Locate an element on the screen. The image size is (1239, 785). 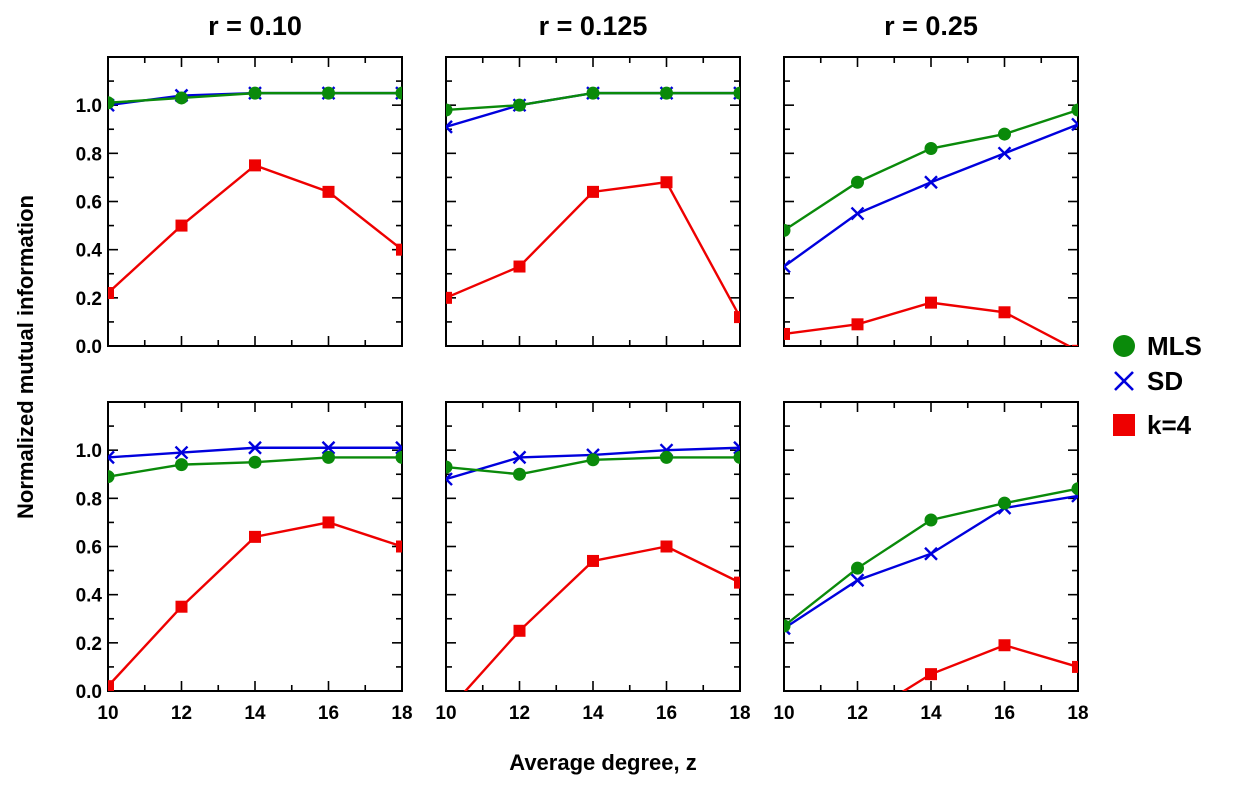
legend-item-sd: SD is located at coordinates (1148, 381).